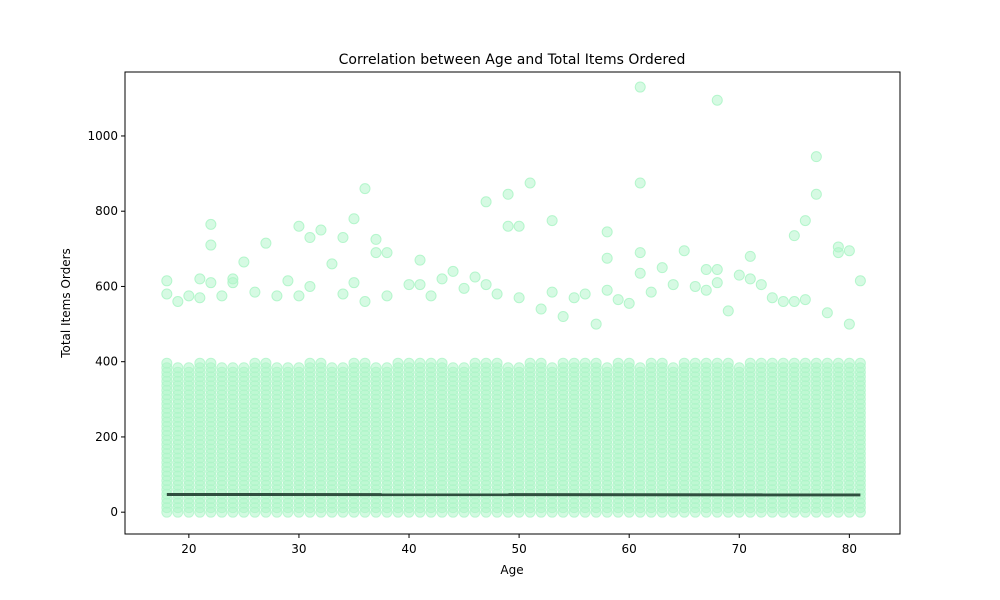 The width and height of the screenshot is (1000, 600). Describe the element at coordinates (106, 362) in the screenshot. I see `y-tick-label: 400` at that location.